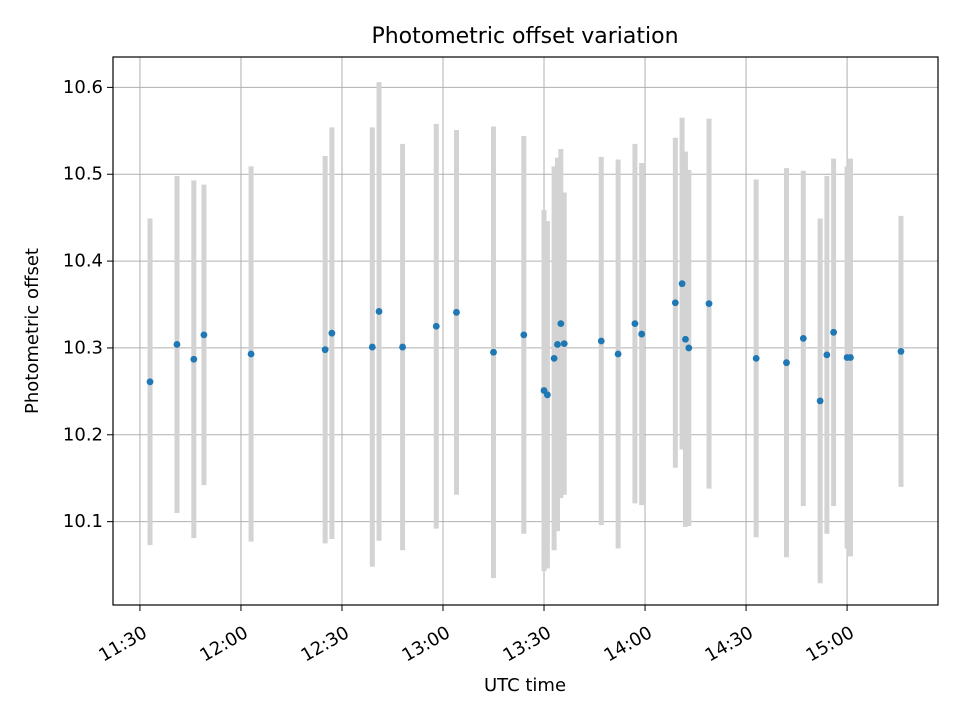  Describe the element at coordinates (525, 685) in the screenshot. I see `x-axis-title: UTC time` at that location.